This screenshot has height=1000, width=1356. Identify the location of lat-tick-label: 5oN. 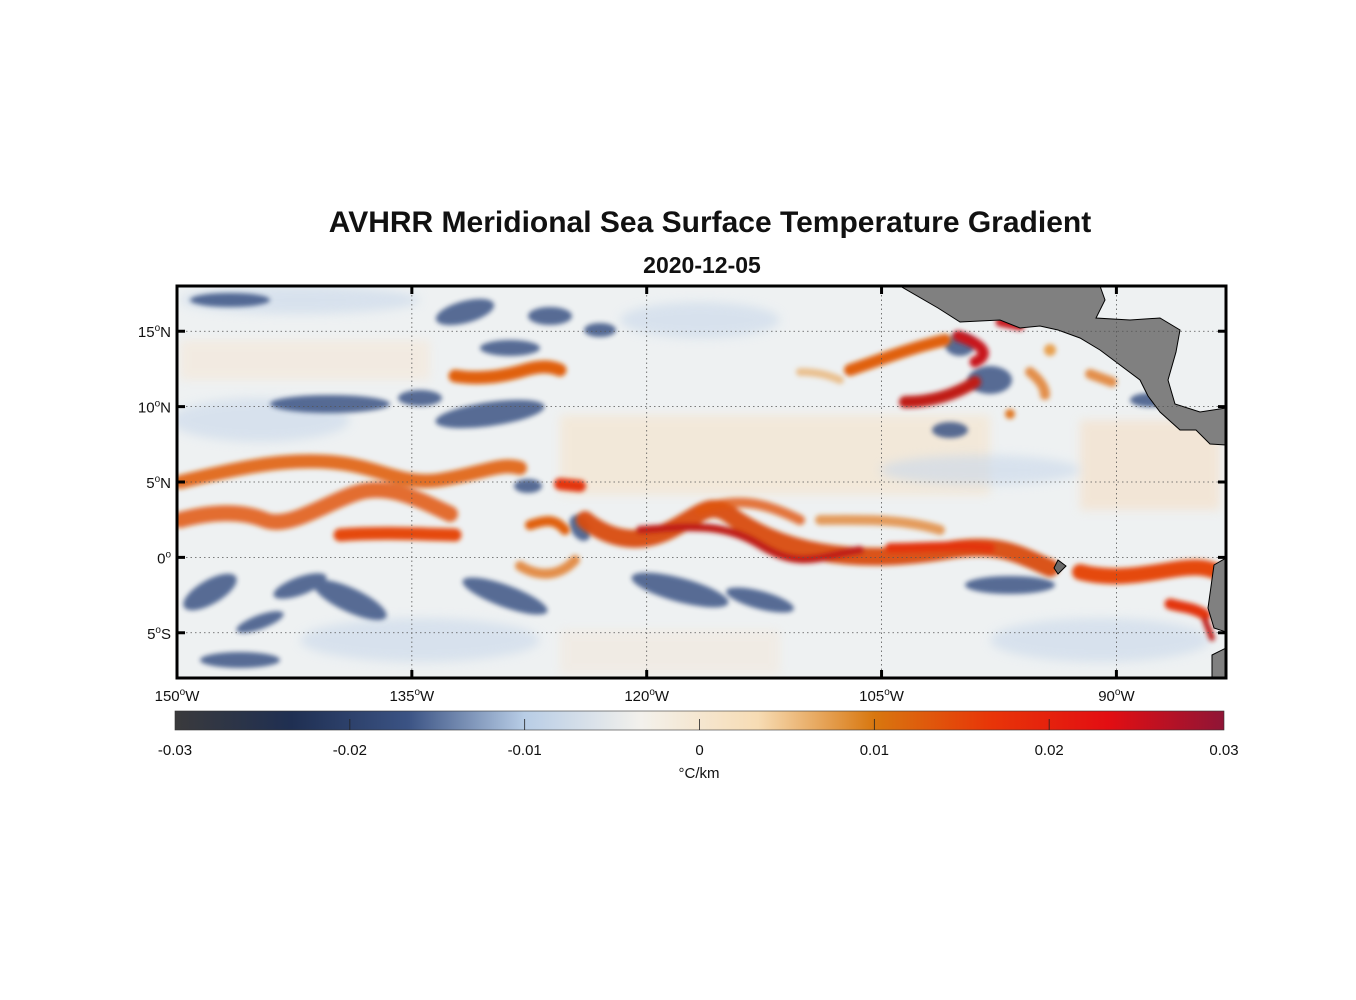
(158, 483).